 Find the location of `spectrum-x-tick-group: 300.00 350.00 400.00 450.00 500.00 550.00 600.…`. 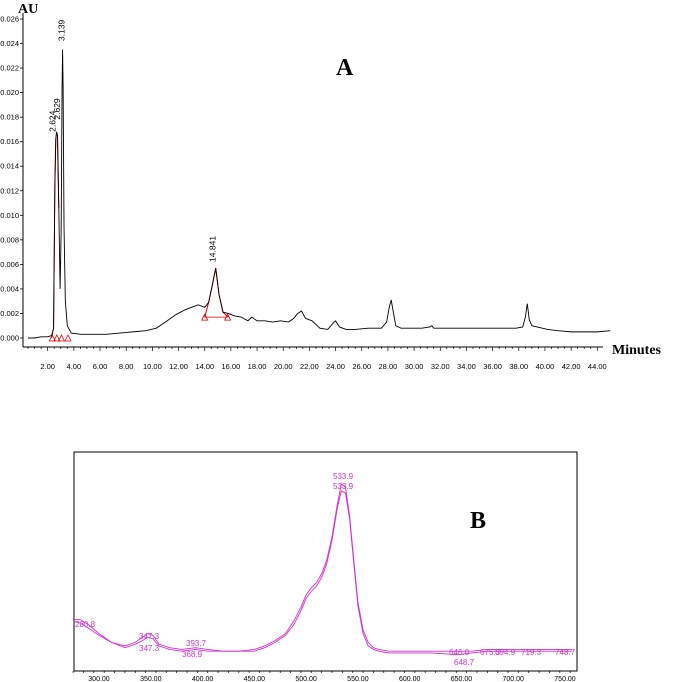

spectrum-x-tick-group: 300.00 350.00 400.00 450.00 500.00 550.00 600.… is located at coordinates (324, 676).